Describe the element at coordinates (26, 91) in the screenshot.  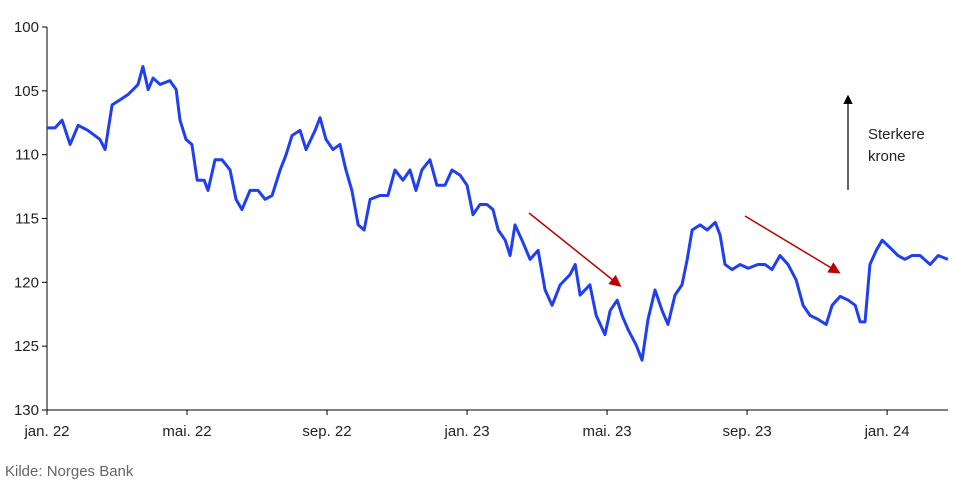
I see `y-tick-label: 105` at that location.